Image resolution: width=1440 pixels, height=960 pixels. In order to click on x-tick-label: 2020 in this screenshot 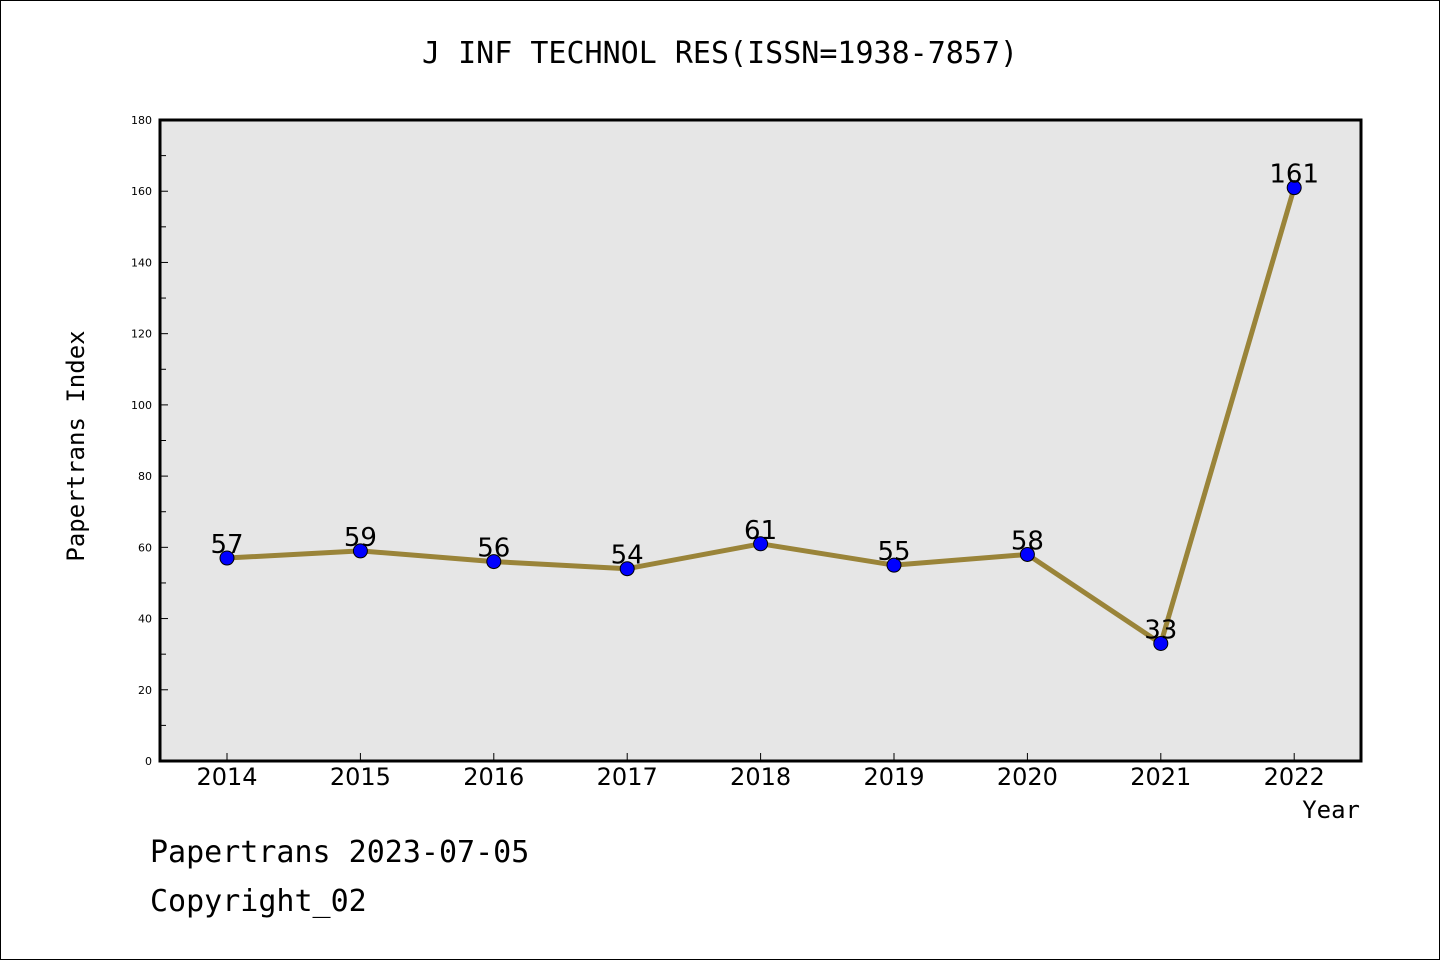, I will do `click(1027, 777)`.